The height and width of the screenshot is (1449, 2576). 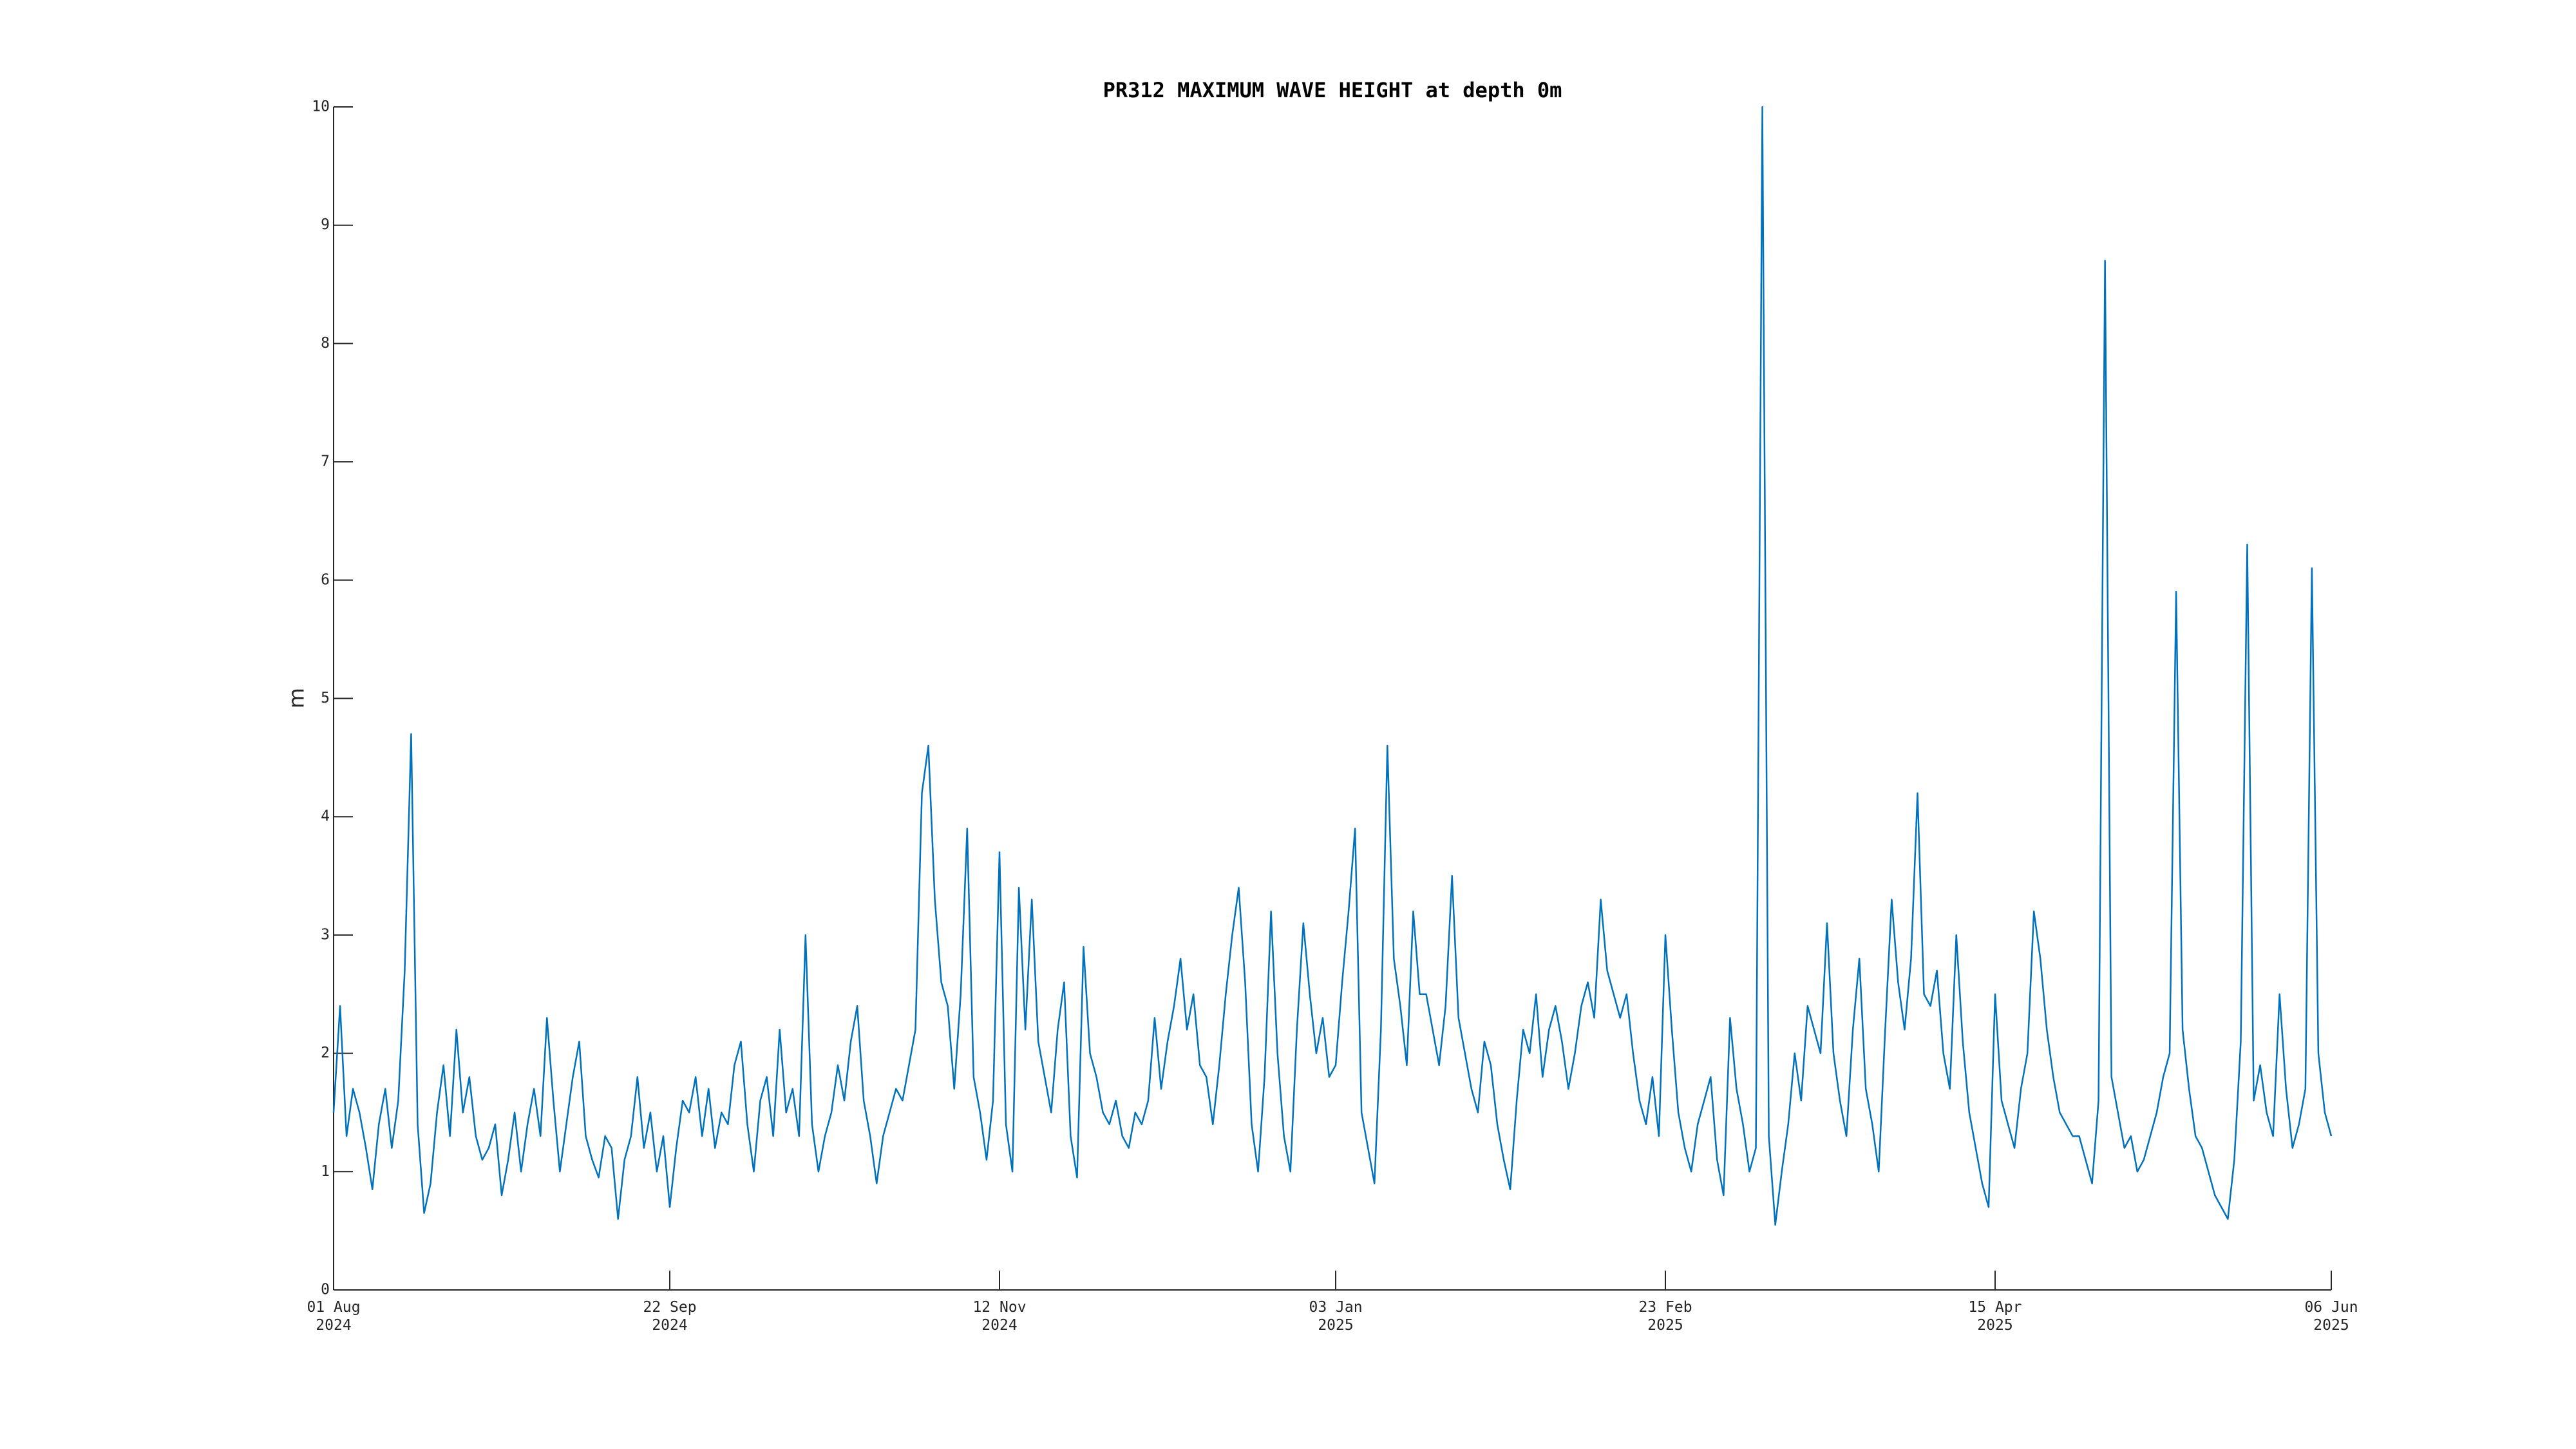 What do you see at coordinates (1335, 1317) in the screenshot?
I see `x-tick-label: 03 Jan 2025` at bounding box center [1335, 1317].